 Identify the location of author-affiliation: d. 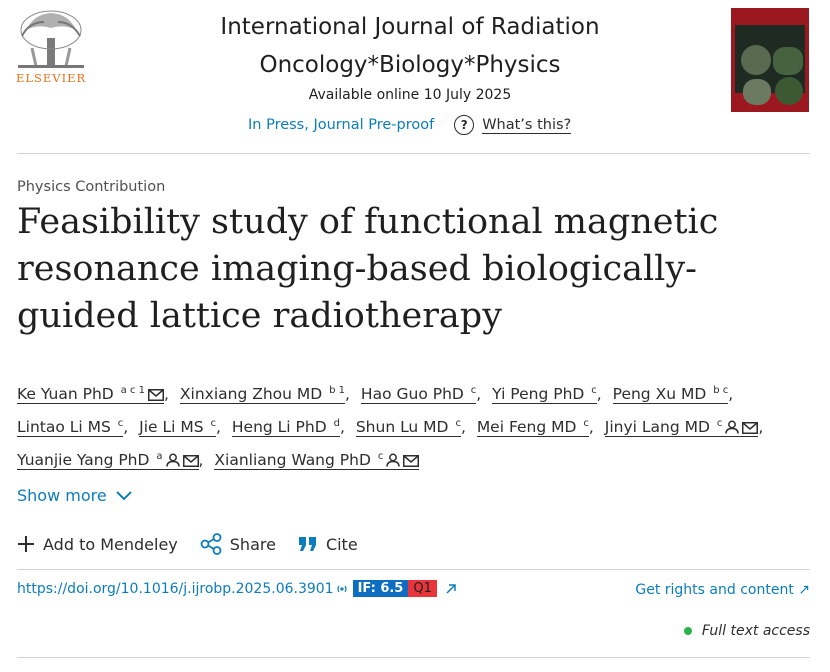
(336, 423).